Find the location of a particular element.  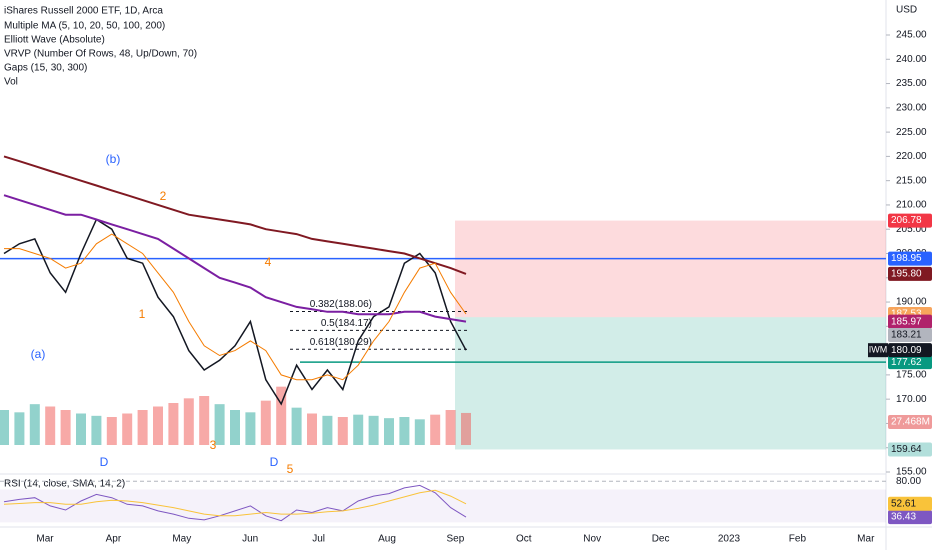

fib-label: 0.5(184.17) is located at coordinates (346, 323).